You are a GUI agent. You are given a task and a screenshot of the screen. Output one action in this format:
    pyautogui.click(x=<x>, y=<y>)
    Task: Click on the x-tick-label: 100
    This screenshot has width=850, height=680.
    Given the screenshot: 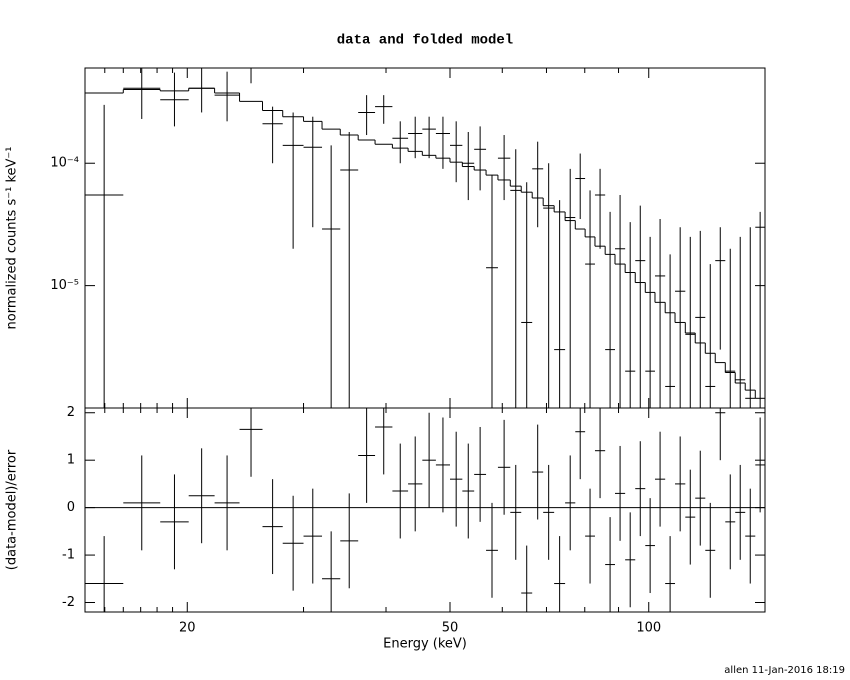 What is the action you would take?
    pyautogui.click(x=648, y=628)
    